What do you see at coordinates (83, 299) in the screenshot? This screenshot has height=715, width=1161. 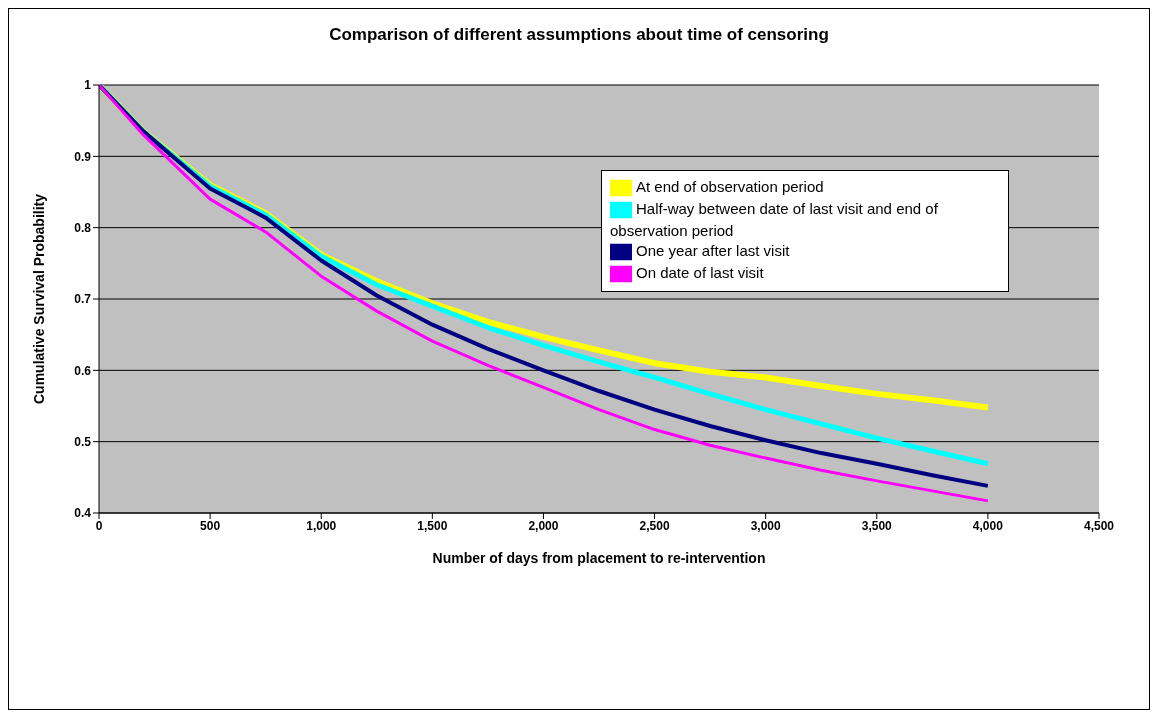 I see `y-tick-label: 0.7` at bounding box center [83, 299].